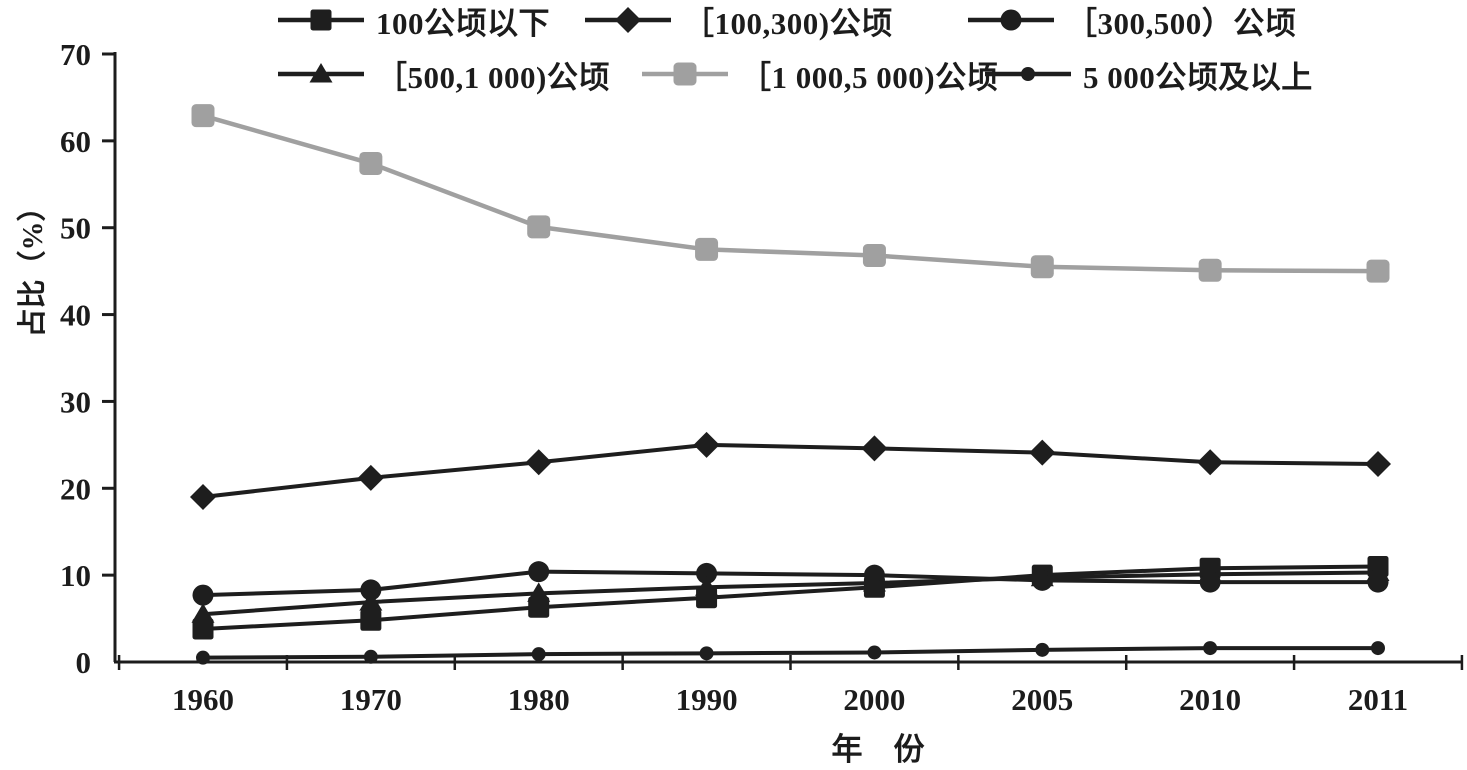  Describe the element at coordinates (1378, 699) in the screenshot. I see `svg-text: 2011` at that location.